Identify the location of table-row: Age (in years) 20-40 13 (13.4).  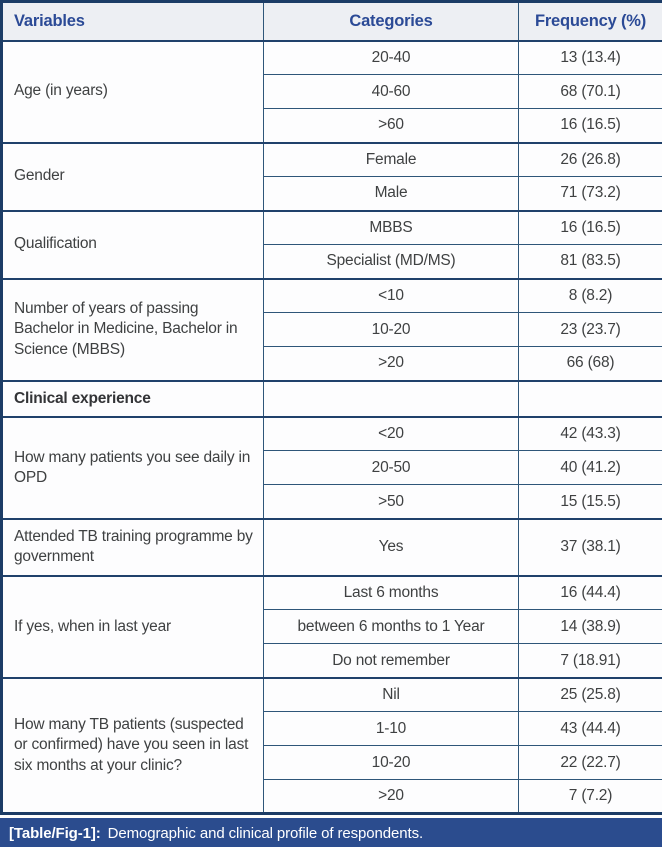
(331, 91).